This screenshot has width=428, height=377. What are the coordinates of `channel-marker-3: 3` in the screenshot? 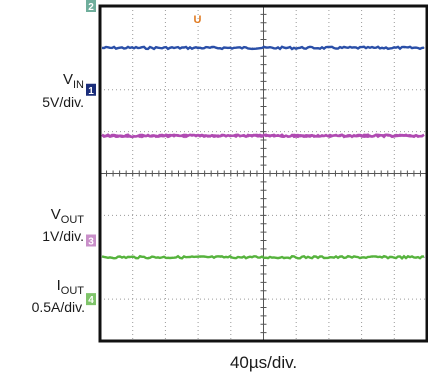 It's located at (91, 241).